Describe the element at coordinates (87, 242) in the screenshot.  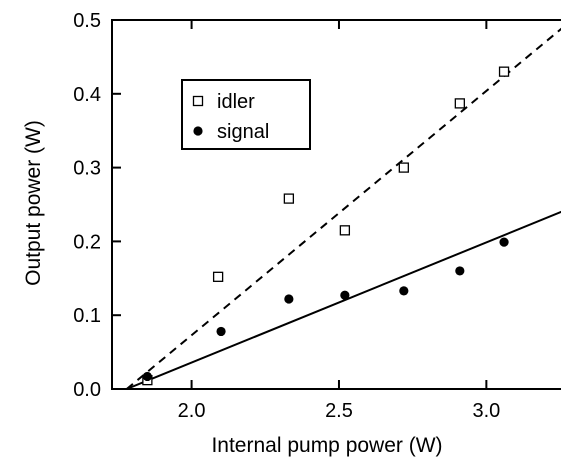
I see `y-tick-label: 0.2` at that location.